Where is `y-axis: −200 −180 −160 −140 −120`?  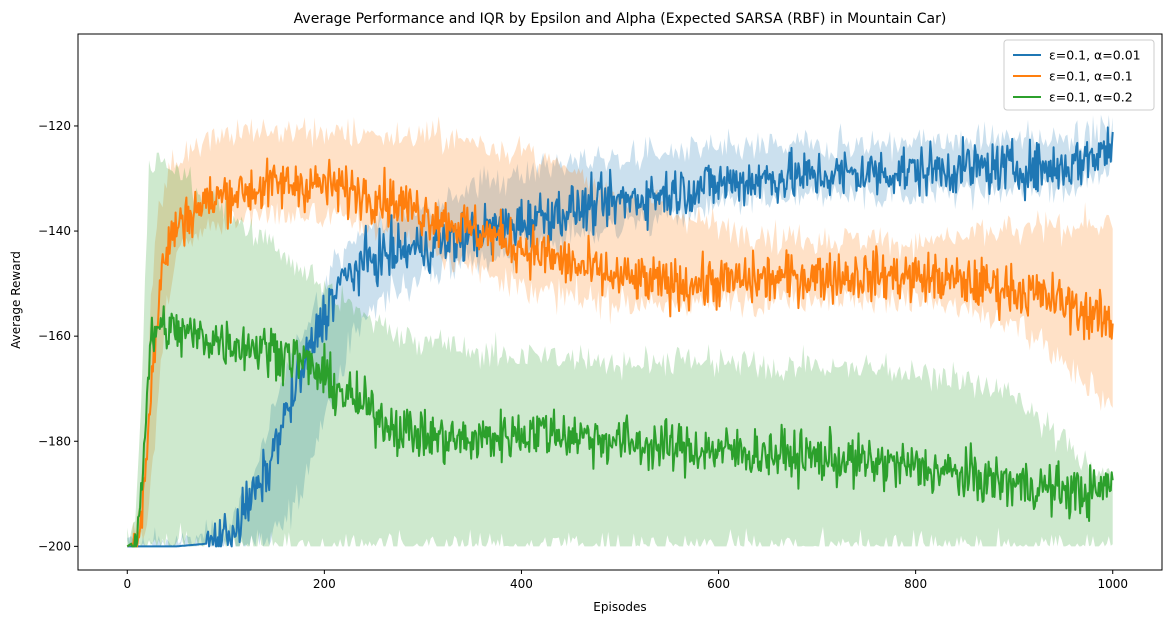 y-axis: −200 −180 −160 −140 −120 is located at coordinates (58, 336).